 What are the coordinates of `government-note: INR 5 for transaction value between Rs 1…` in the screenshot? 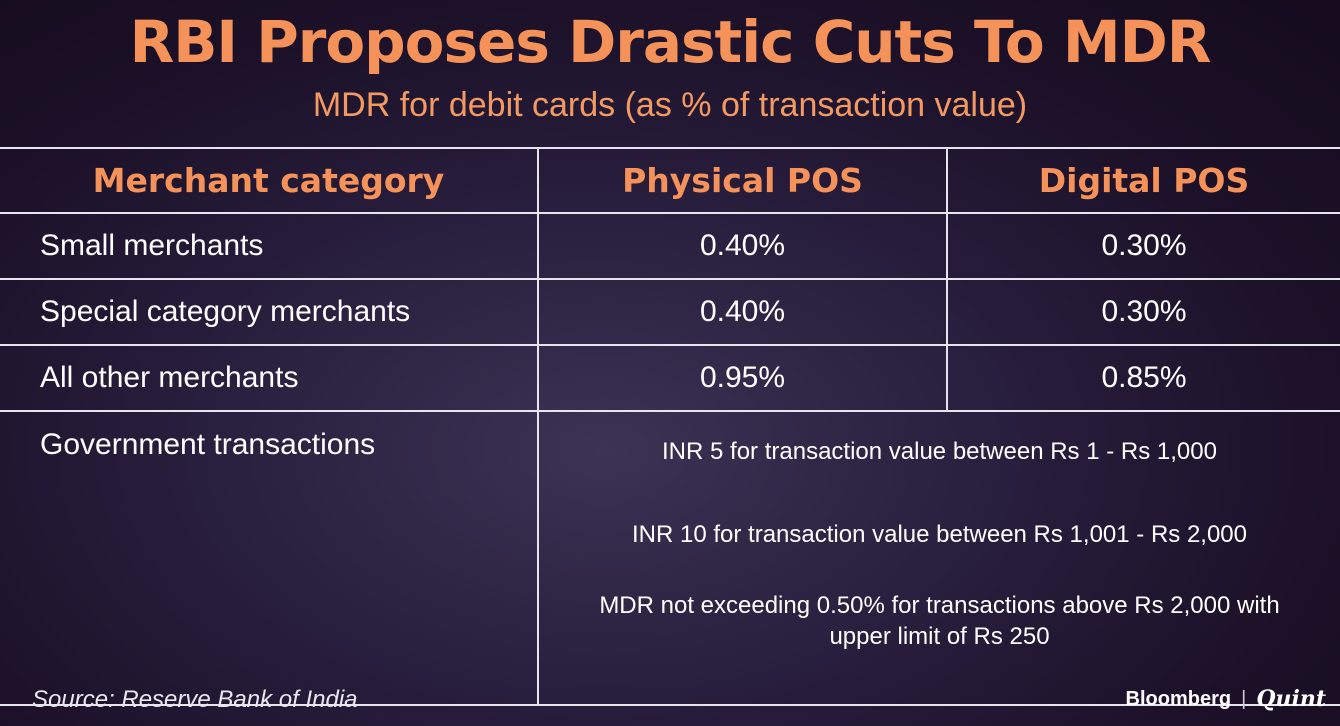 It's located at (939, 451).